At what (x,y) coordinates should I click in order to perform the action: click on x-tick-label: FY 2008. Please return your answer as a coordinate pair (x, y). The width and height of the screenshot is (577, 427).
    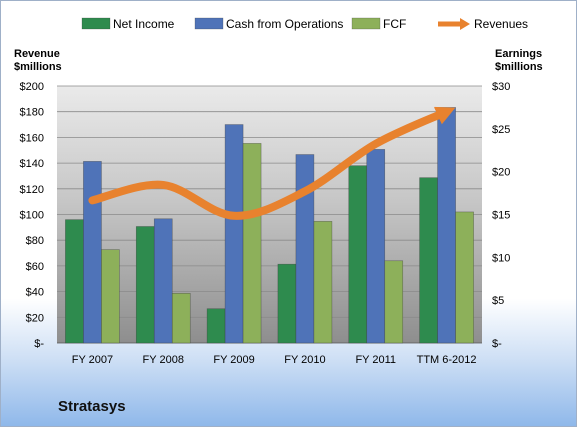
    Looking at the image, I should click on (163, 360).